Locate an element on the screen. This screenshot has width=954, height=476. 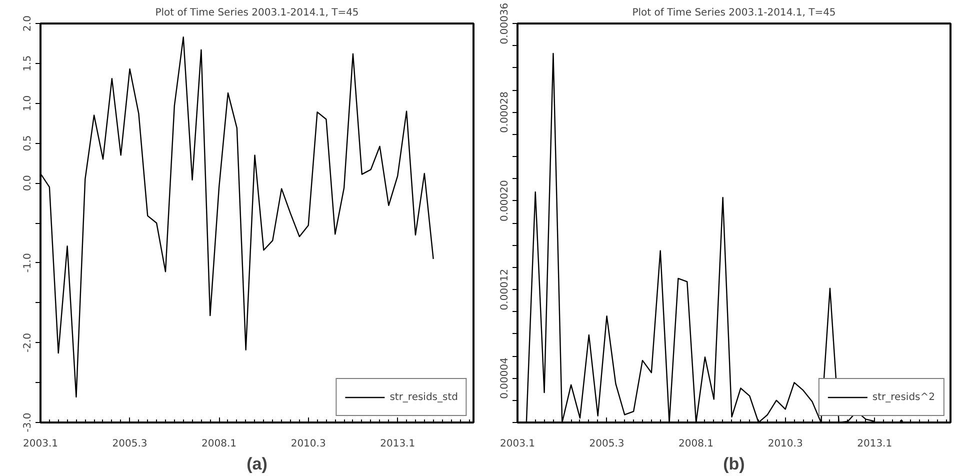
y-tick-label: 0.00028 is located at coordinates (505, 112).